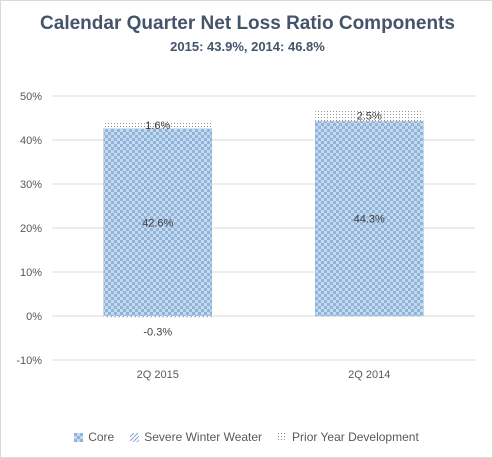 This screenshot has height=458, width=493. What do you see at coordinates (158, 375) in the screenshot?
I see `x-tick-label: 2Q 2015` at bounding box center [158, 375].